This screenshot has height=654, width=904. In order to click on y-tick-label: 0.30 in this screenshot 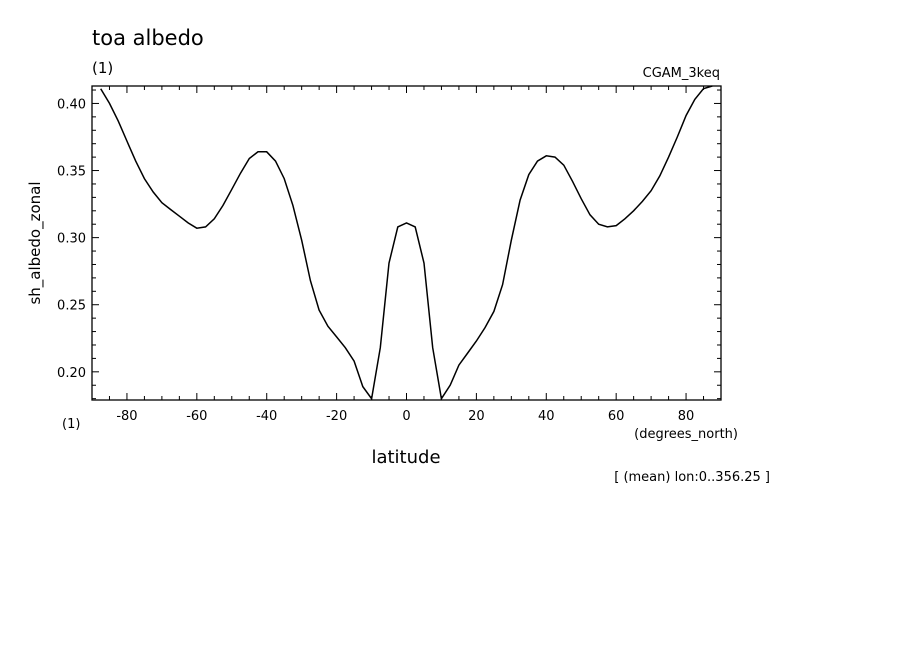, I will do `click(71, 239)`.